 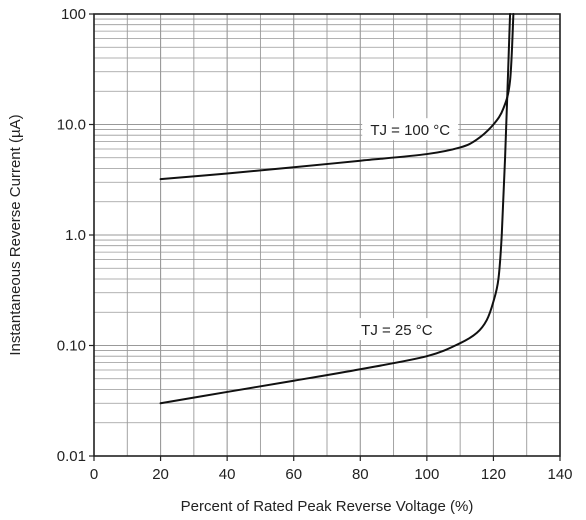 What do you see at coordinates (94, 474) in the screenshot?
I see `x-tick-label: 0` at bounding box center [94, 474].